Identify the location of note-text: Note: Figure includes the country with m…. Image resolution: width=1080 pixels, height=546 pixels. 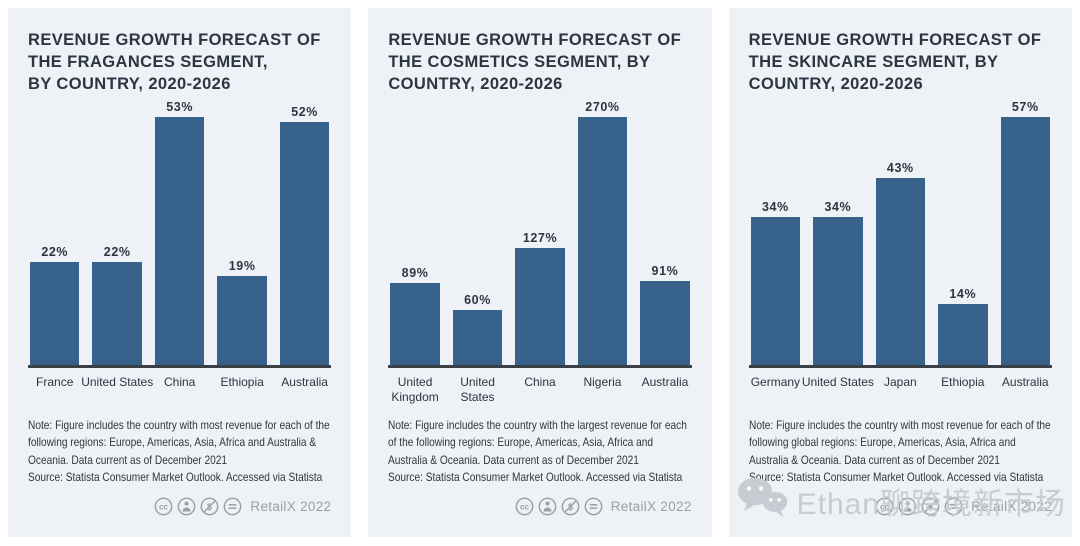
(179, 443).